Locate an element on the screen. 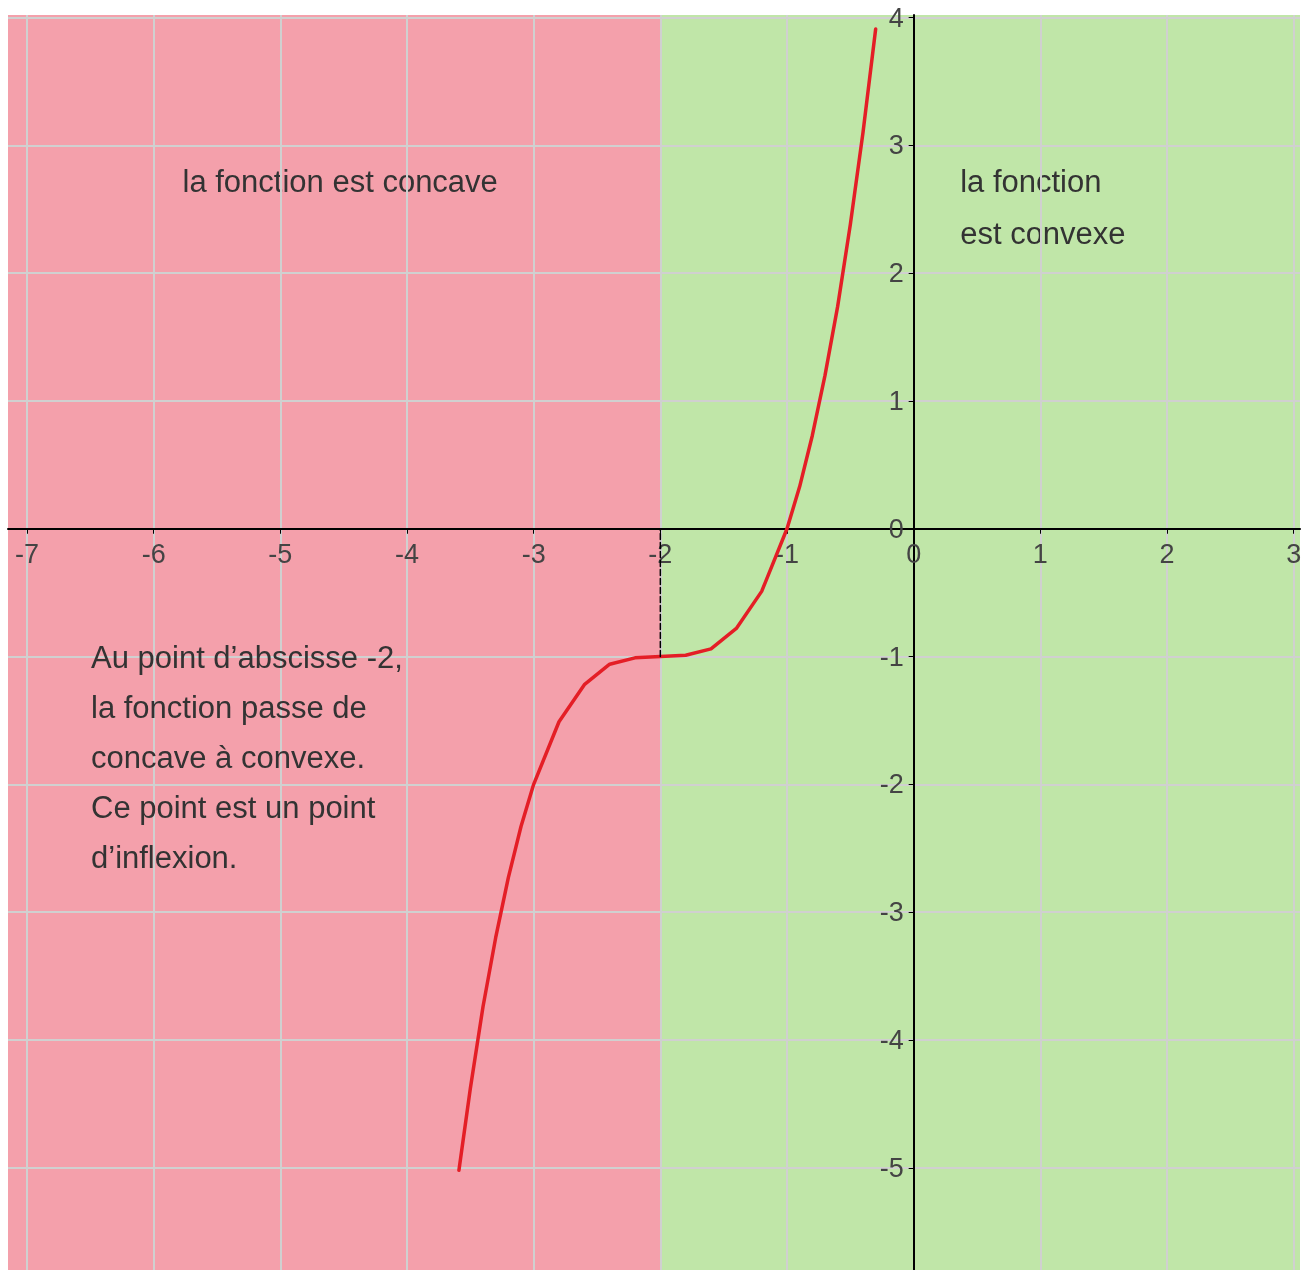  y-tick-label: -4 is located at coordinates (891, 1039).